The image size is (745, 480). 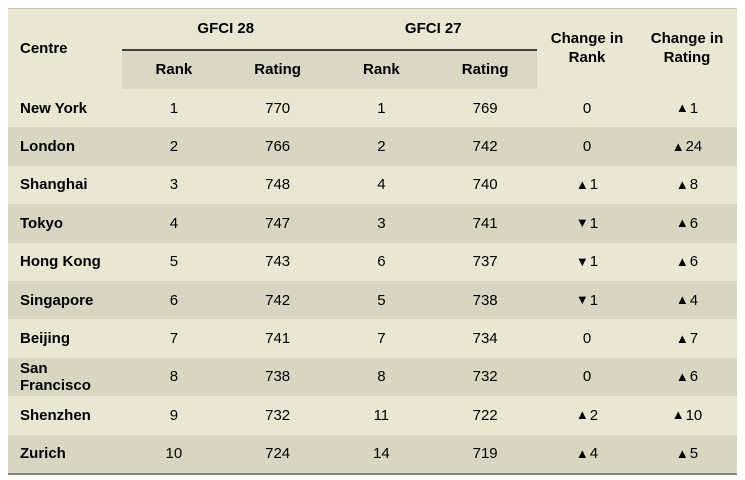 What do you see at coordinates (278, 262) in the screenshot?
I see `gfci28-rating-cell: 743` at bounding box center [278, 262].